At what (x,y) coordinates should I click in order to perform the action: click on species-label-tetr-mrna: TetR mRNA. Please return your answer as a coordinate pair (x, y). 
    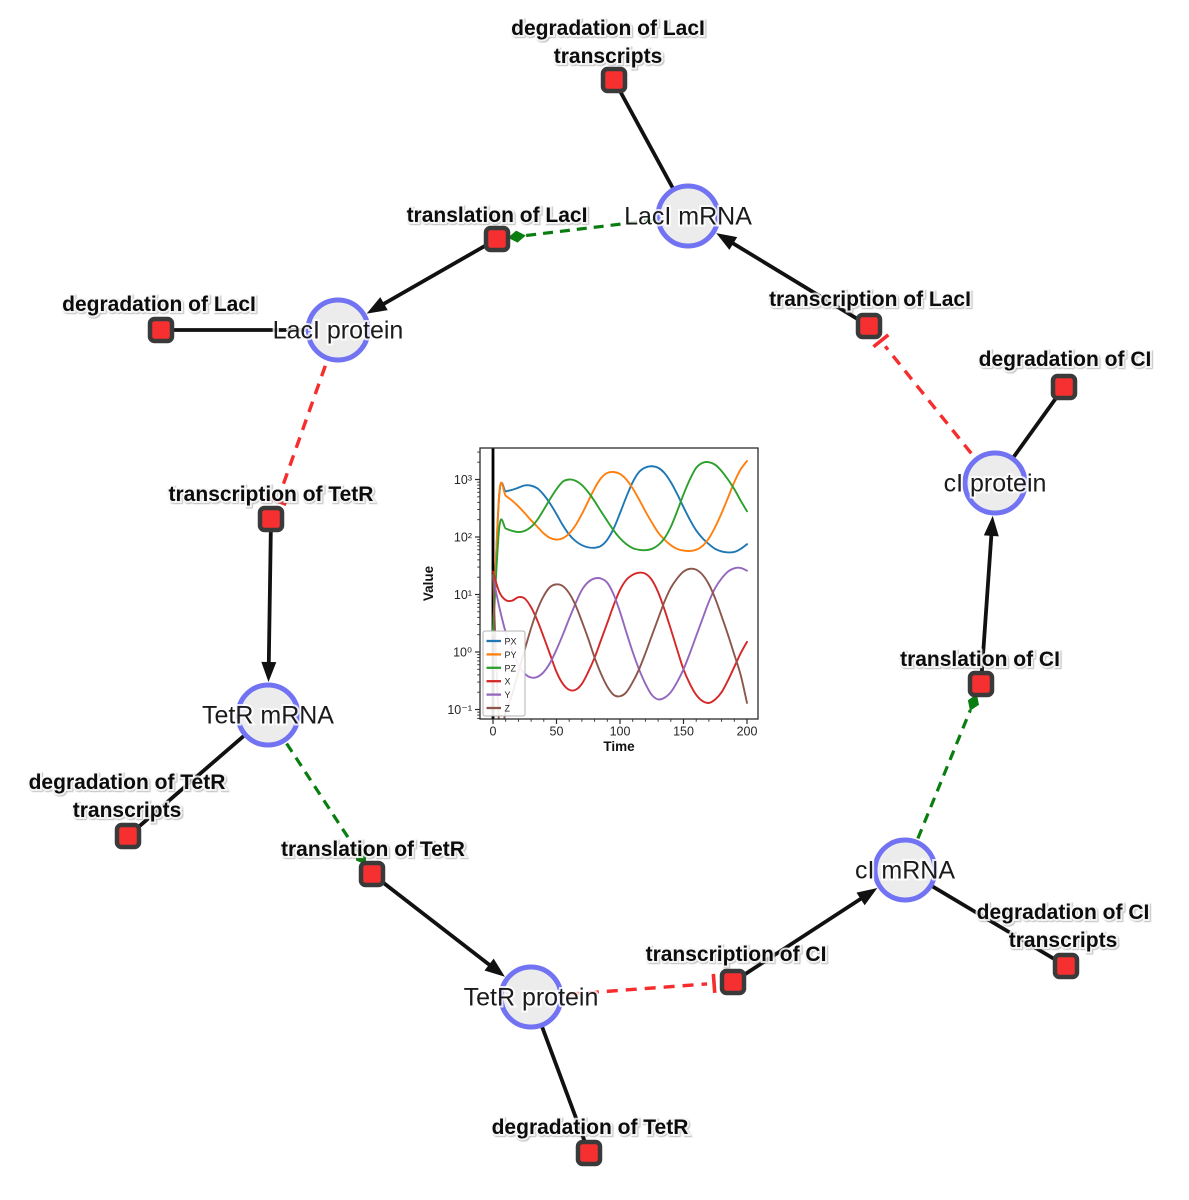
    Looking at the image, I should click on (268, 716).